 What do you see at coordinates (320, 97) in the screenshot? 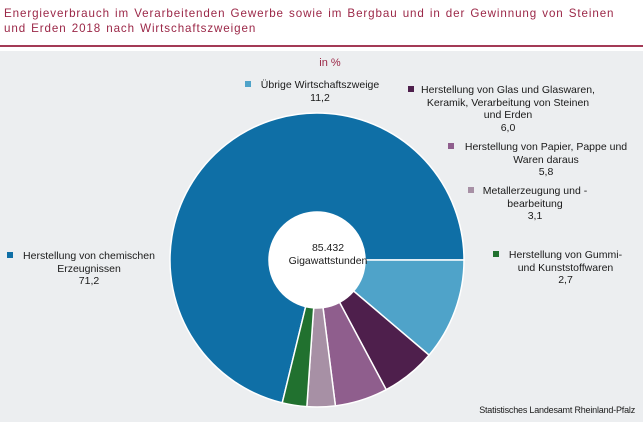
I see `slice-label-value: 11,2` at bounding box center [320, 97].